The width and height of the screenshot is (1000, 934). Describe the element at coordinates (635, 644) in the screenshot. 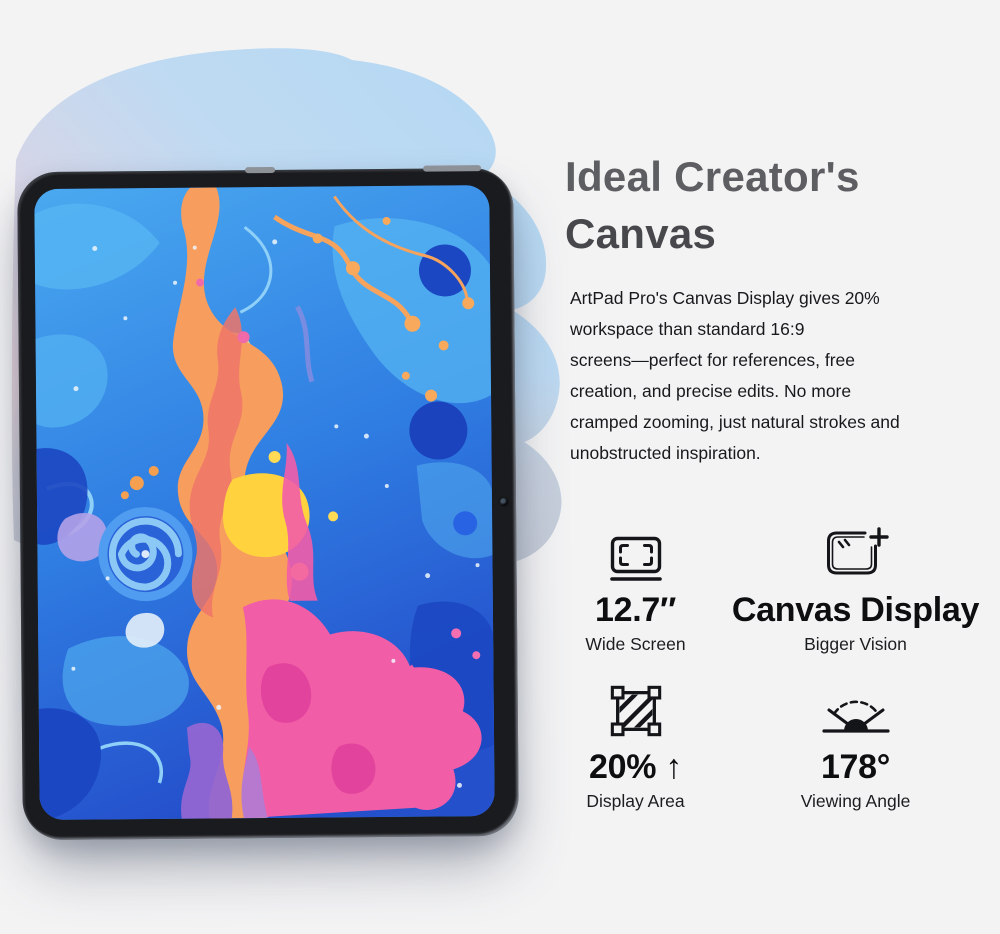

I see `spec-label: Wide Screen` at that location.